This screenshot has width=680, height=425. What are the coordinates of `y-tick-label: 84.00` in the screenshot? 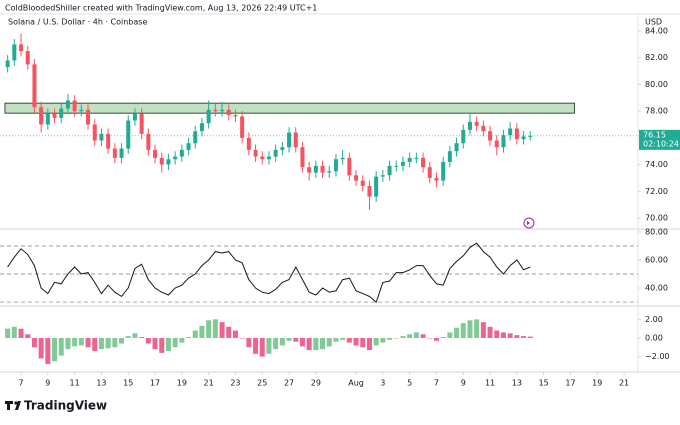 It's located at (656, 31).